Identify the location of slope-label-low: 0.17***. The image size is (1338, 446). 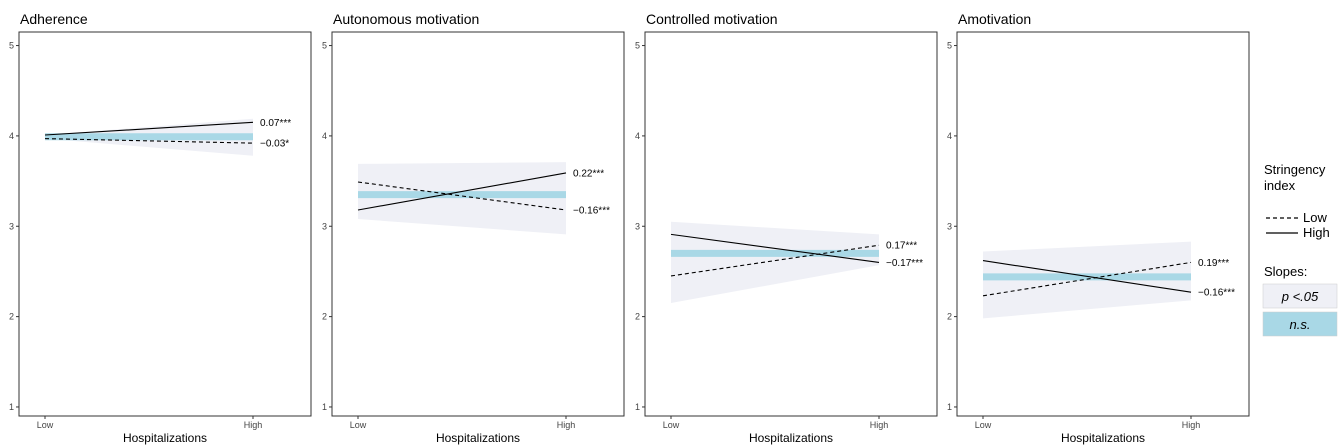
(901, 246).